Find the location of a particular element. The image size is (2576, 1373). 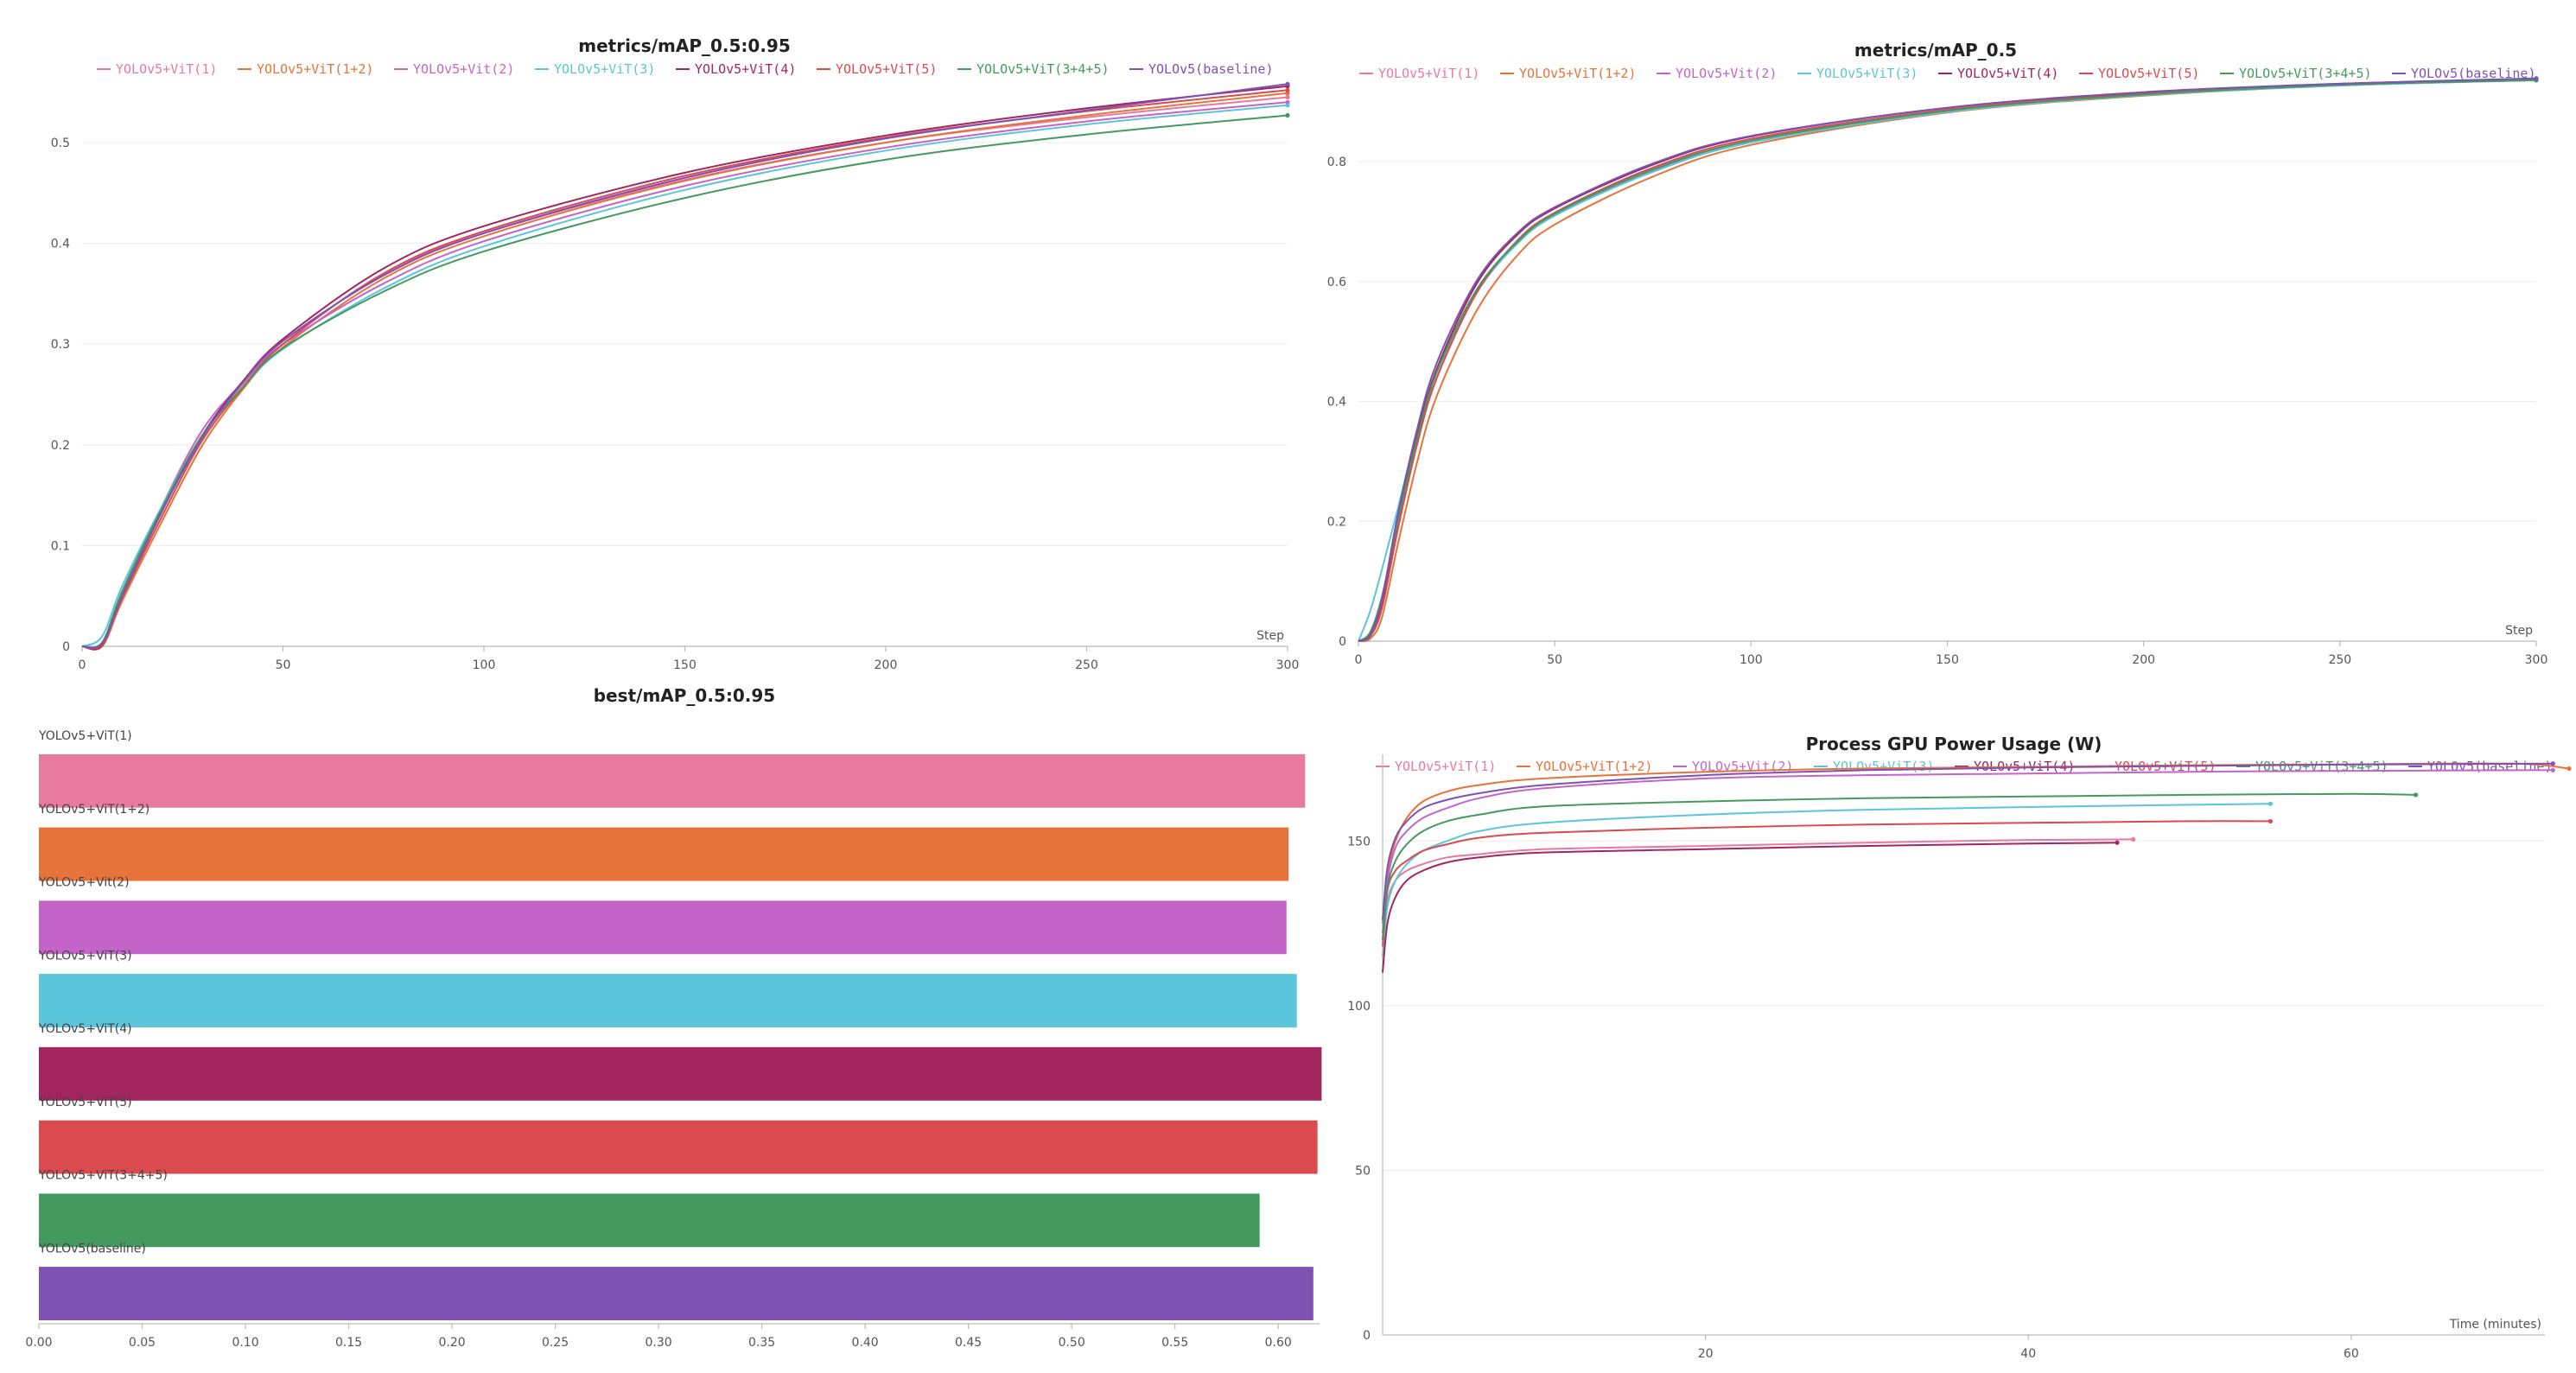

y-tick-label: 150 is located at coordinates (1359, 842).